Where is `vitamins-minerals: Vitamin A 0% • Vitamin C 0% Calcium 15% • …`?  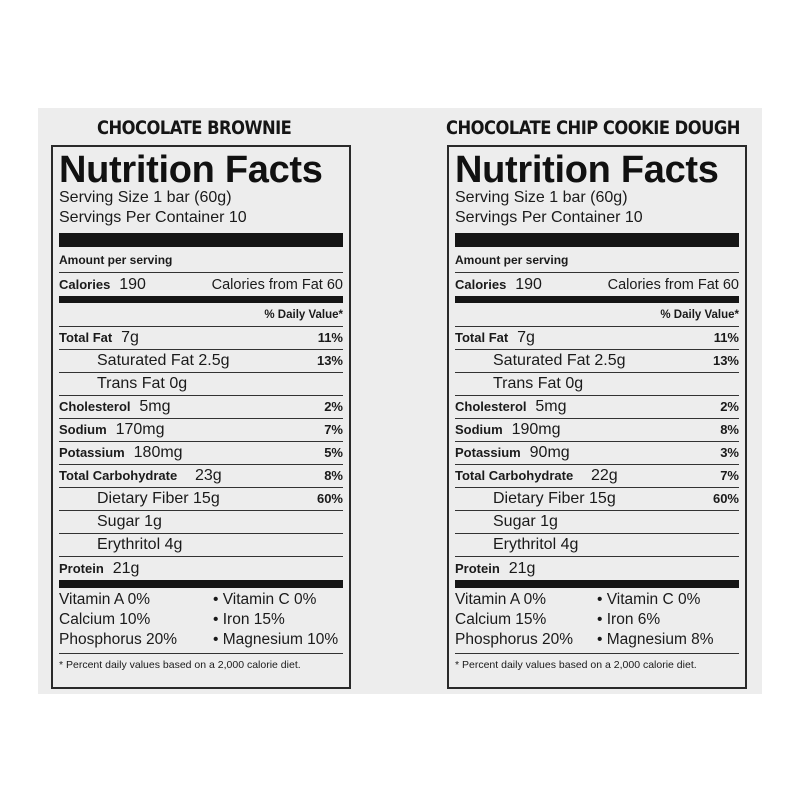 vitamins-minerals: Vitamin A 0% • Vitamin C 0% Calcium 15% • … is located at coordinates (584, 619).